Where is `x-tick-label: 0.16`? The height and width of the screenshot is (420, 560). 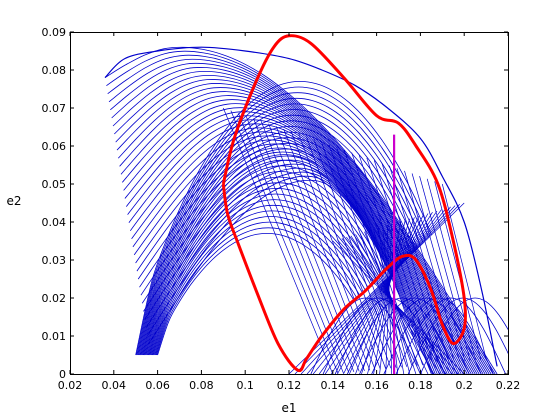 x-tick-label: 0.16 is located at coordinates (376, 385).